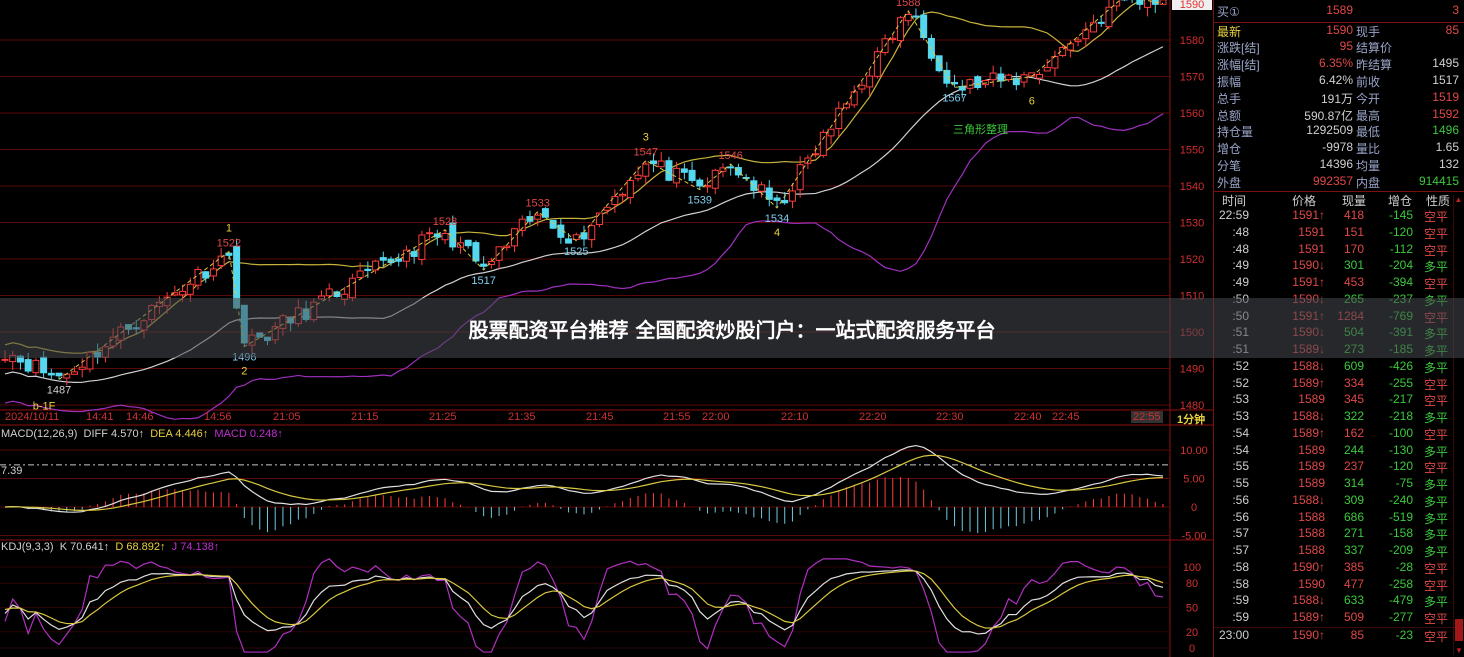  I want to click on interval-button: 1分钟, so click(1191, 420).